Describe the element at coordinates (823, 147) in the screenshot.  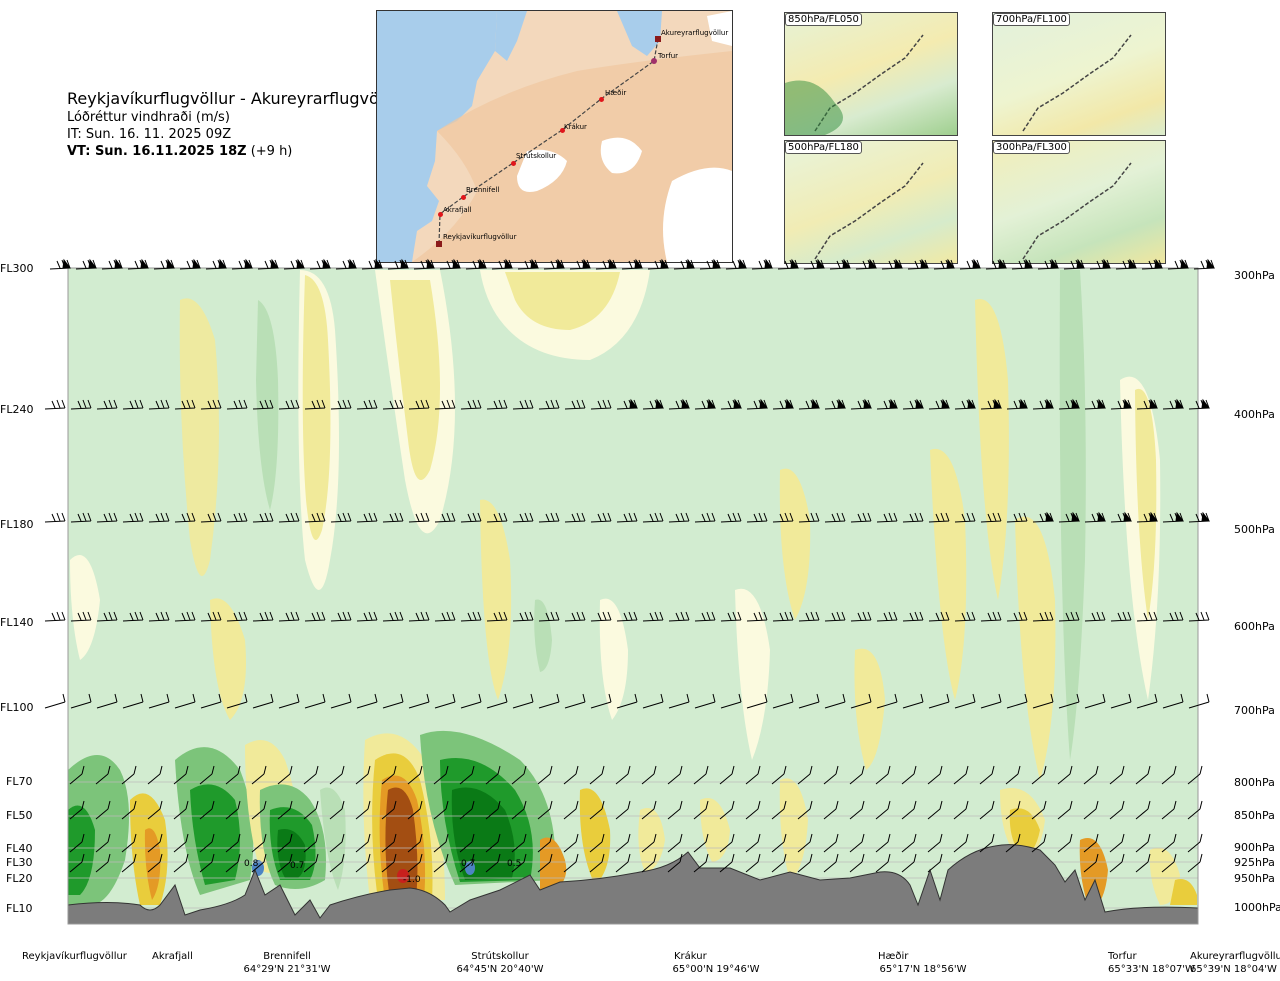
I see `panel-label: 500hPa/FL180` at that location.